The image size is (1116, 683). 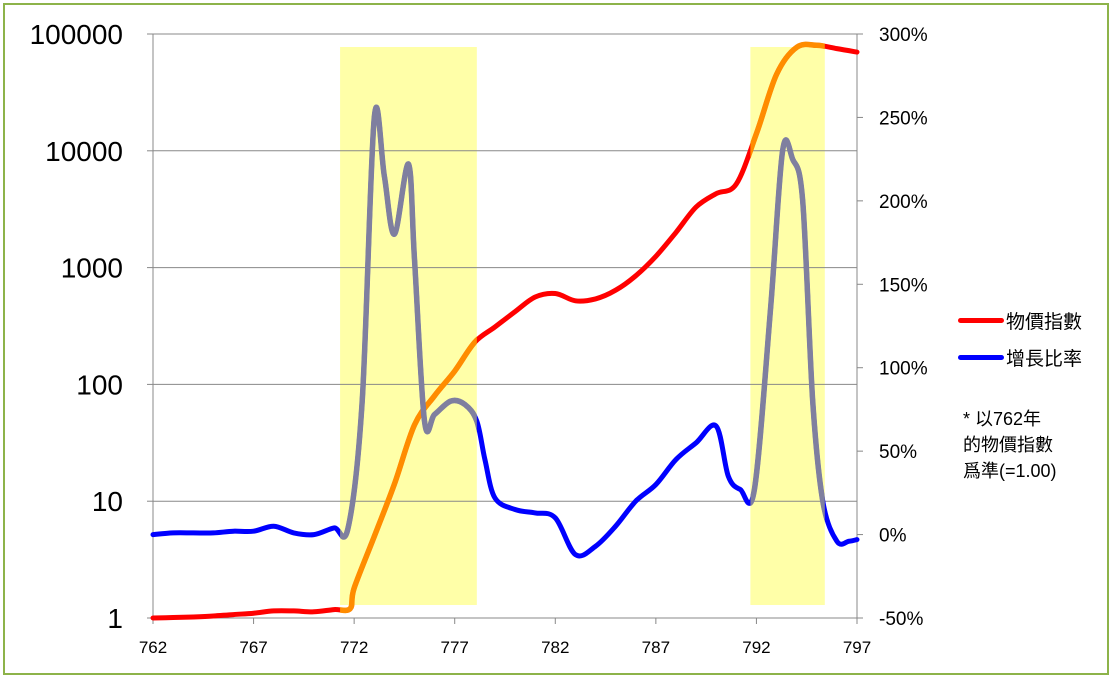 What do you see at coordinates (92, 268) in the screenshot?
I see `y-left-tick-label: 1000` at bounding box center [92, 268].